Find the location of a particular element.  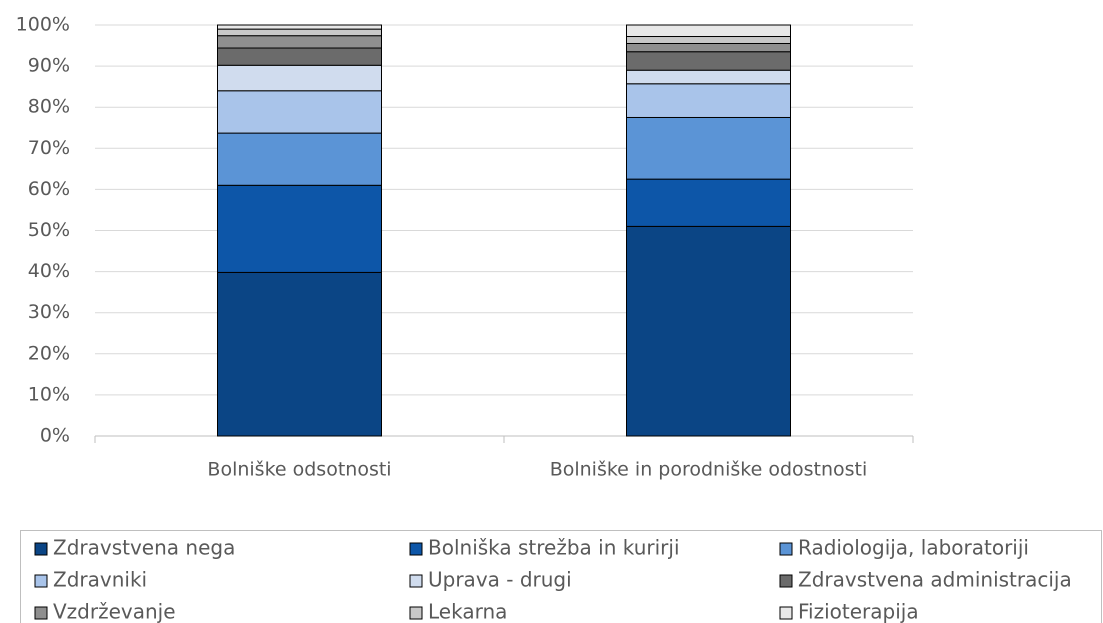

x-tick-label: Bolniške odsotnosti is located at coordinates (299, 470).